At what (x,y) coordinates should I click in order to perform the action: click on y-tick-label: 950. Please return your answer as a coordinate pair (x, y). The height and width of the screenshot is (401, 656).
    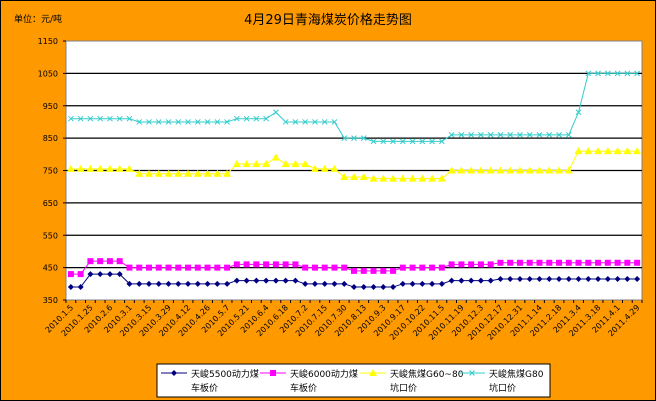
    Looking at the image, I should click on (50, 106).